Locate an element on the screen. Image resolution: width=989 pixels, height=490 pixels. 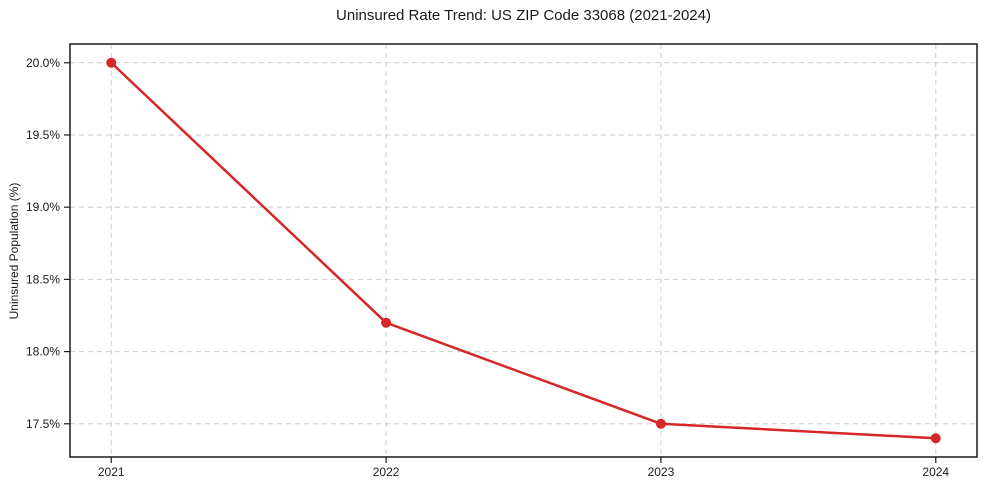
y-tick-label: 19.0% is located at coordinates (43, 207).